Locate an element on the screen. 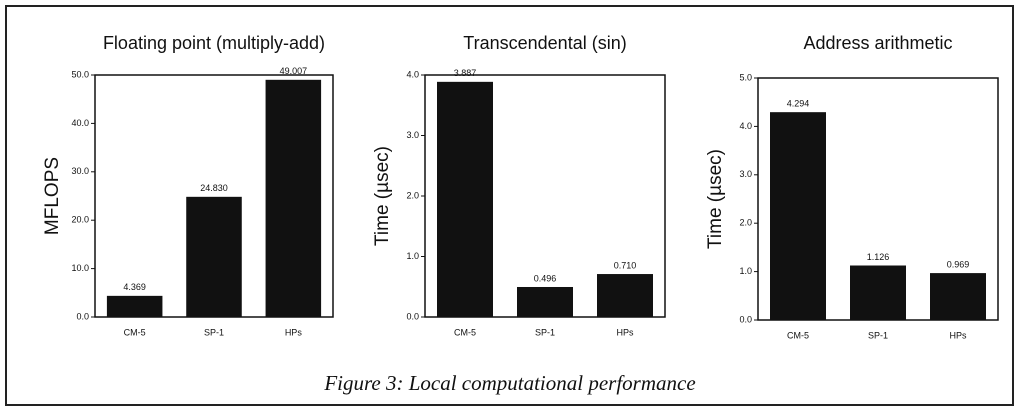 This screenshot has width=1019, height=411. value-label: 0.496 is located at coordinates (545, 278).